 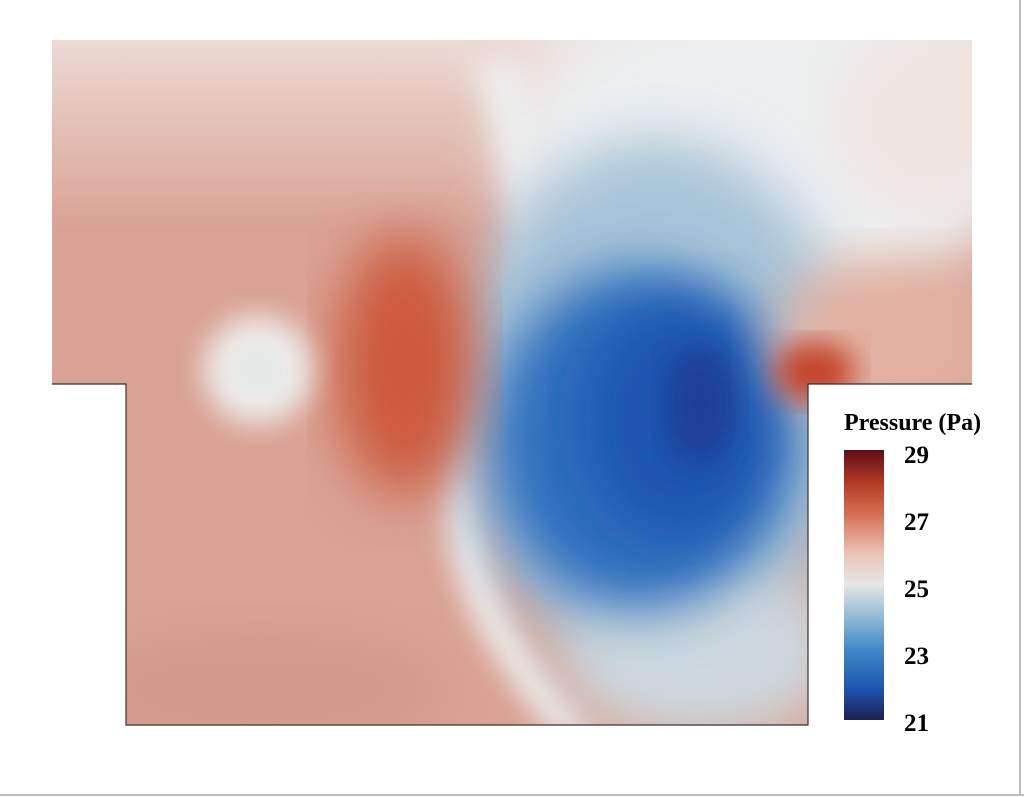 What do you see at coordinates (916, 455) in the screenshot?
I see `colorbar-tick-label: 29` at bounding box center [916, 455].